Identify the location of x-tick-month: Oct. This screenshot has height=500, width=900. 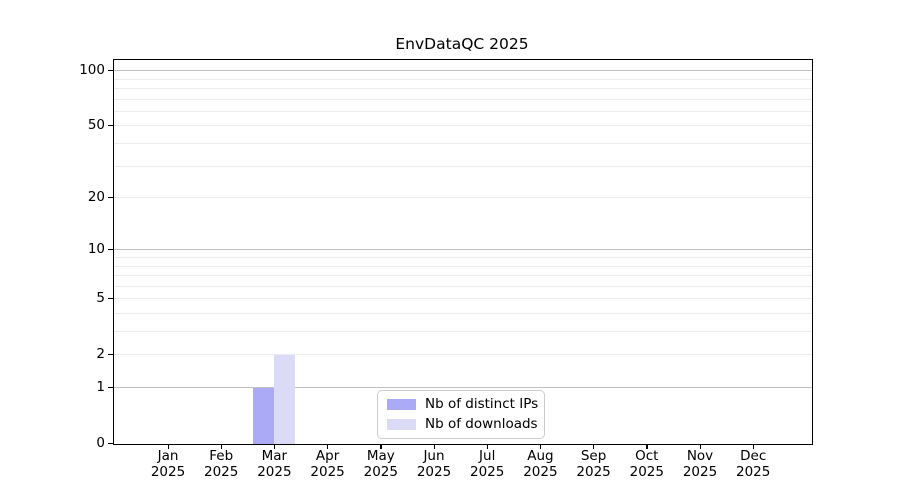
(647, 456).